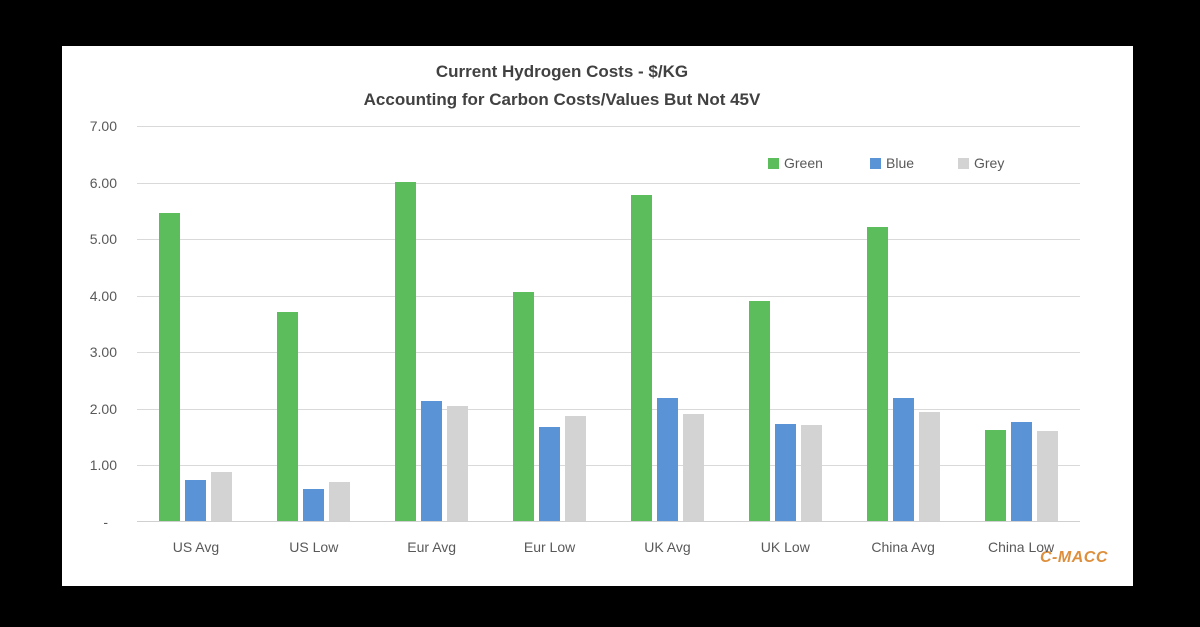 Image resolution: width=1200 pixels, height=627 pixels. What do you see at coordinates (989, 163) in the screenshot?
I see `legend-label-grey: Grey` at bounding box center [989, 163].